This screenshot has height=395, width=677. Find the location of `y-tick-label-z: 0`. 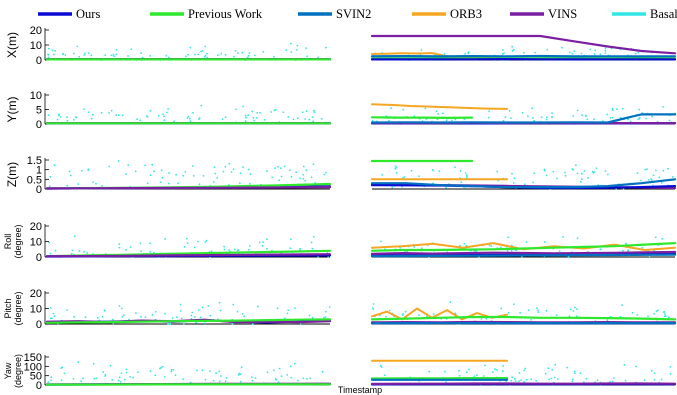

y-tick-label-z: 0 is located at coordinates (39, 190).